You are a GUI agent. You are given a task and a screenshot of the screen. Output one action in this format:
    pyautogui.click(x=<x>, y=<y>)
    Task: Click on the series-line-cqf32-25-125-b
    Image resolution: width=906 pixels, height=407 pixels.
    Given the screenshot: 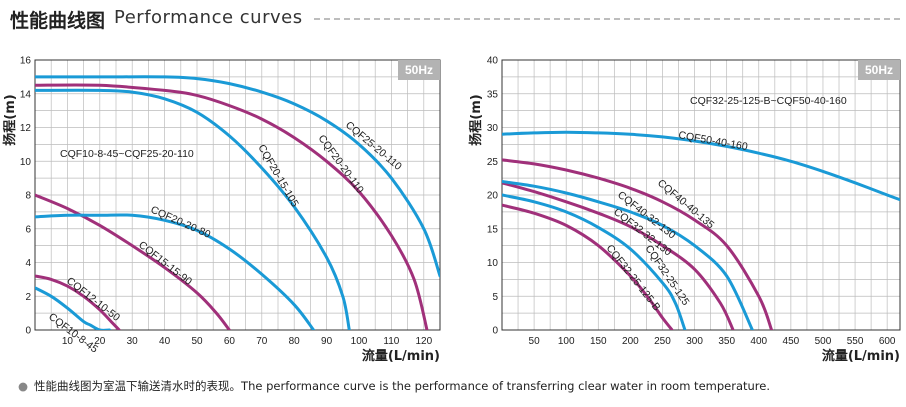 What is the action you would take?
    pyautogui.click(x=588, y=266)
    